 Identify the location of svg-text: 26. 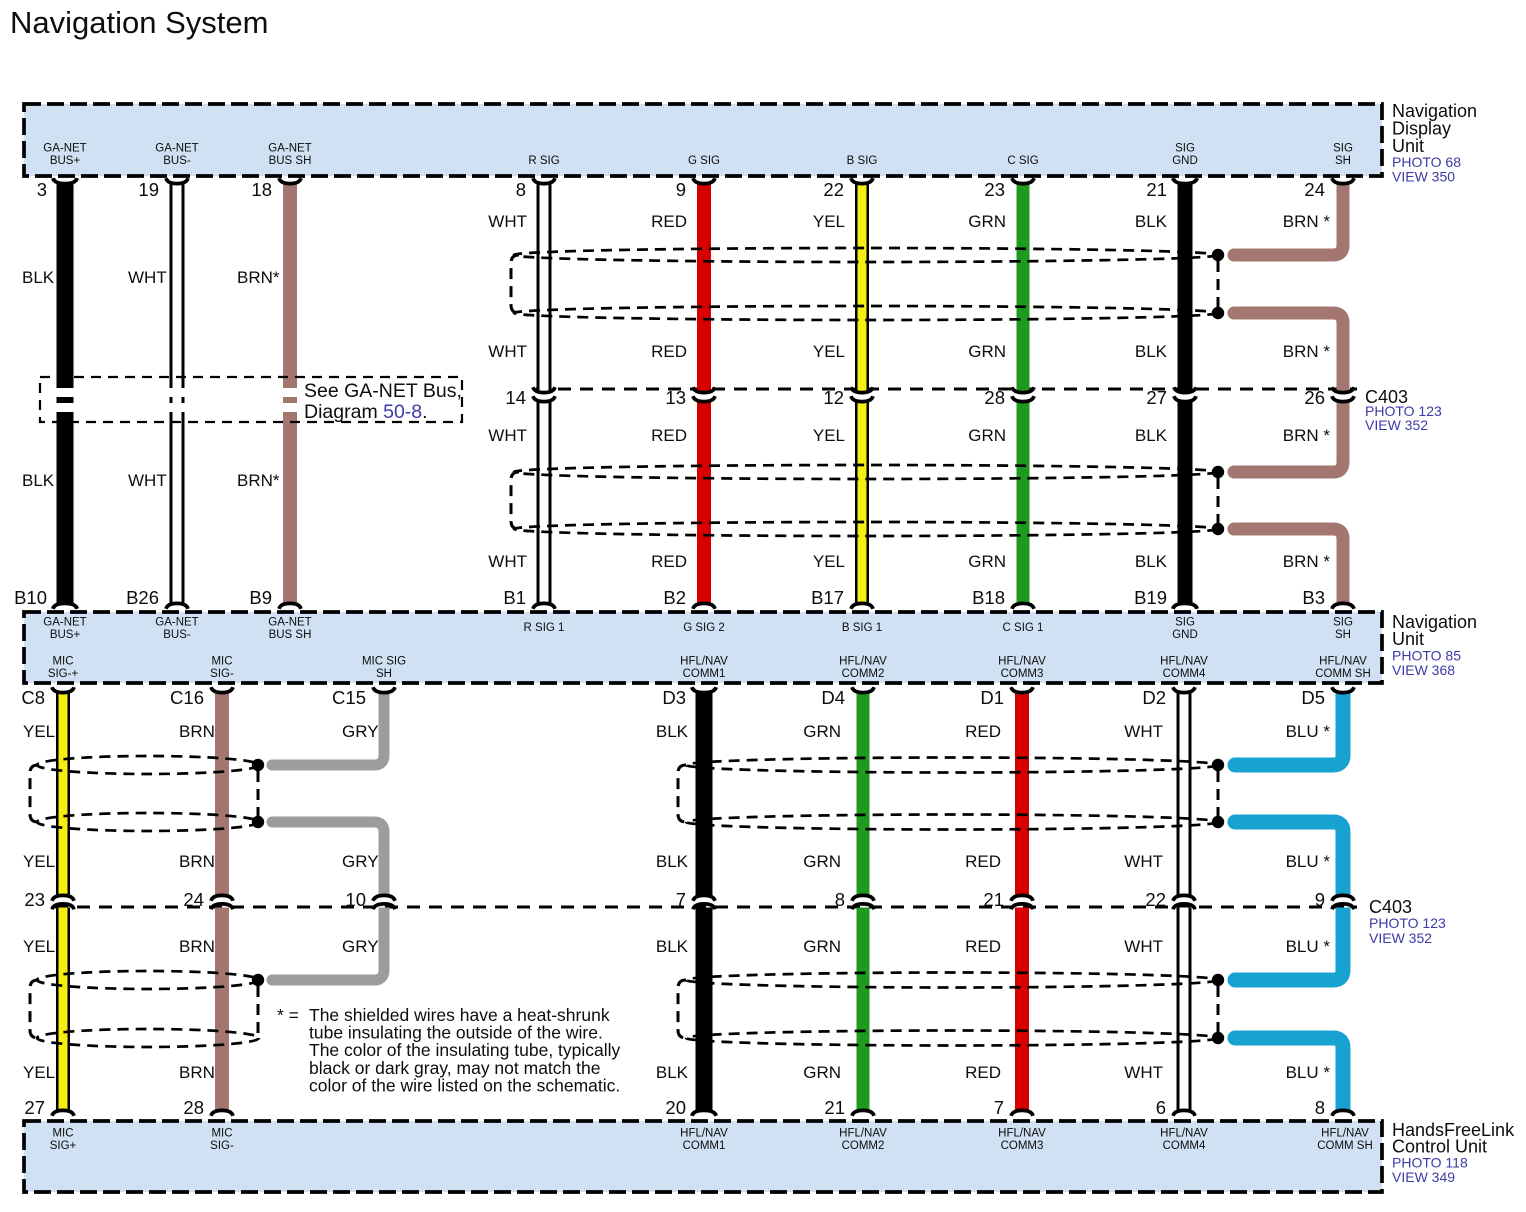
(1314, 397).